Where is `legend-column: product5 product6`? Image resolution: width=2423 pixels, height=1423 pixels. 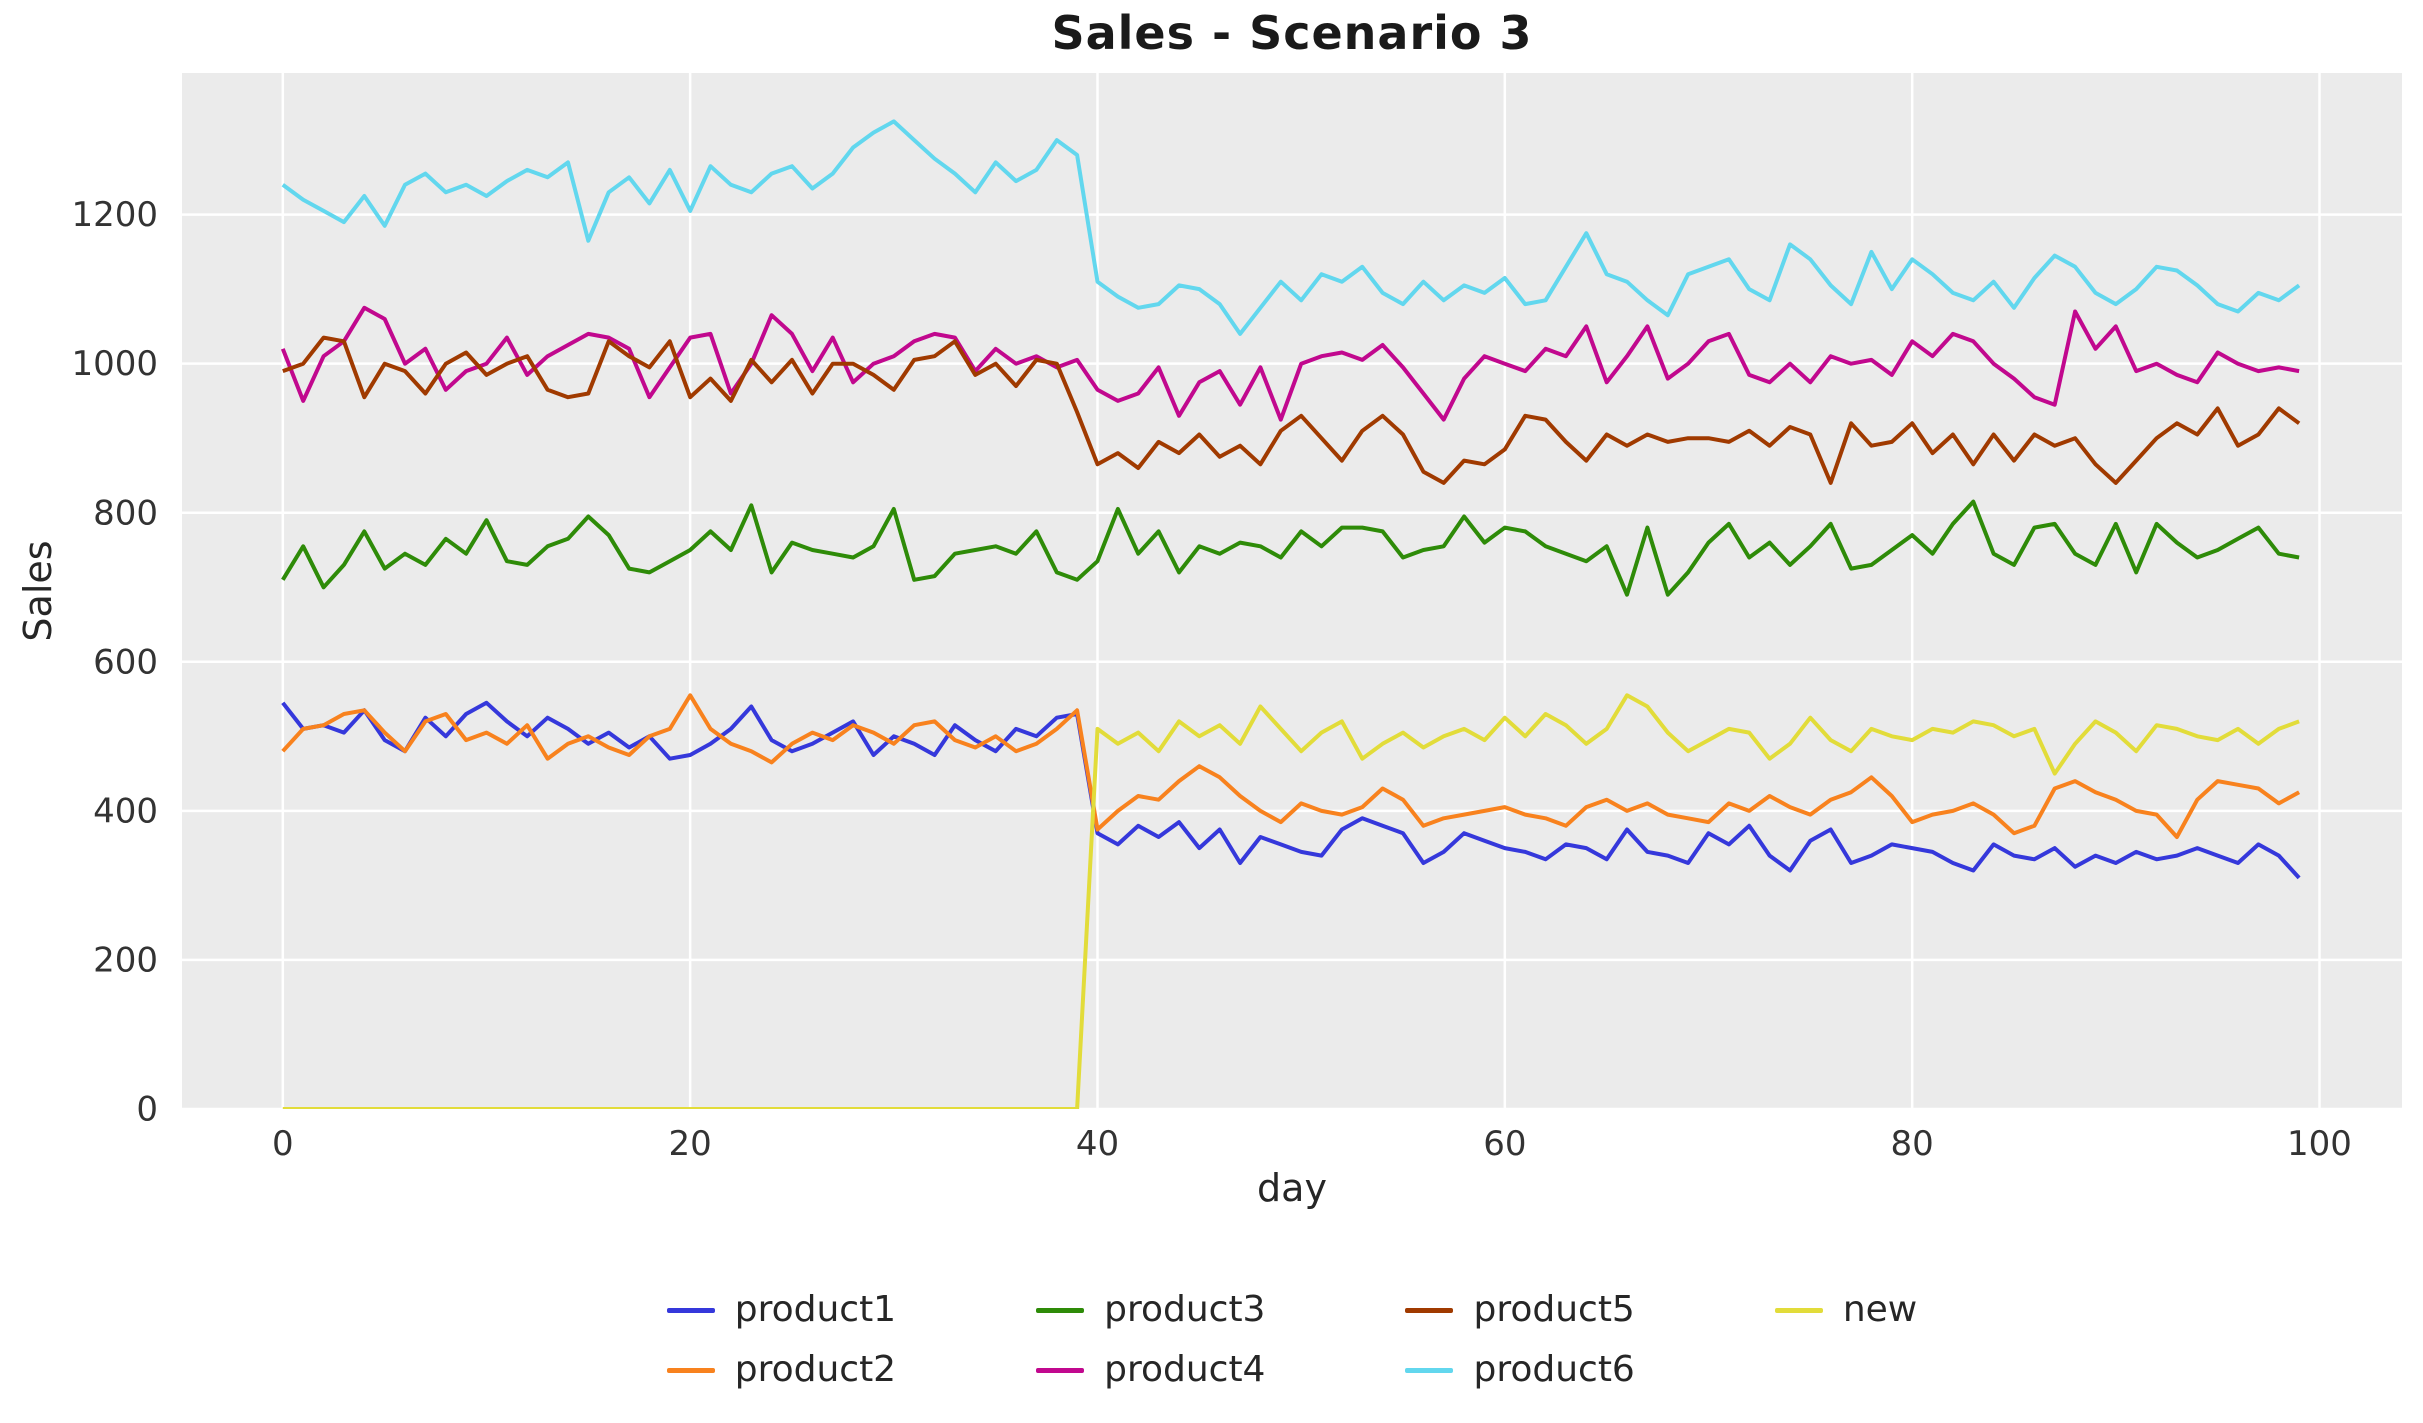 legend-column: product5 product6 is located at coordinates (1520, 1340).